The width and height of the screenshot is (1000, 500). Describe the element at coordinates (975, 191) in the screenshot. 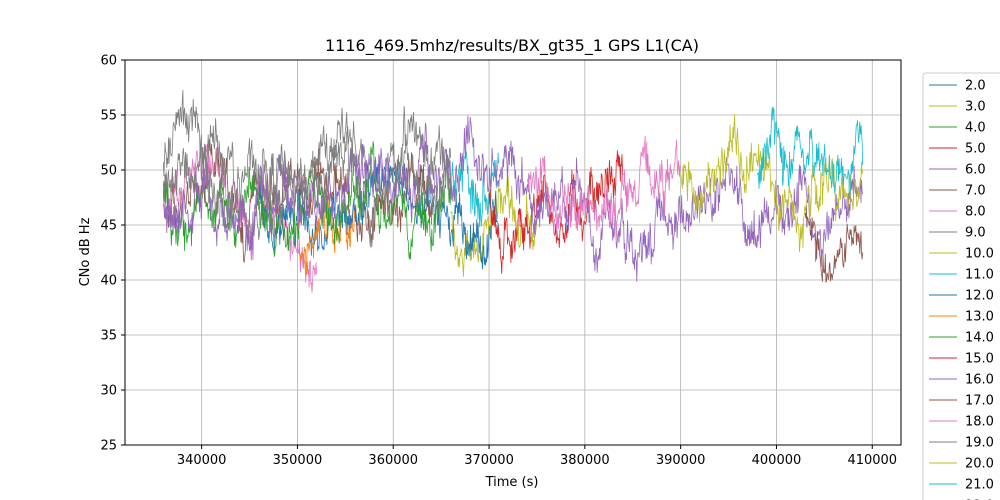

I see `legend-label: 7.0` at that location.